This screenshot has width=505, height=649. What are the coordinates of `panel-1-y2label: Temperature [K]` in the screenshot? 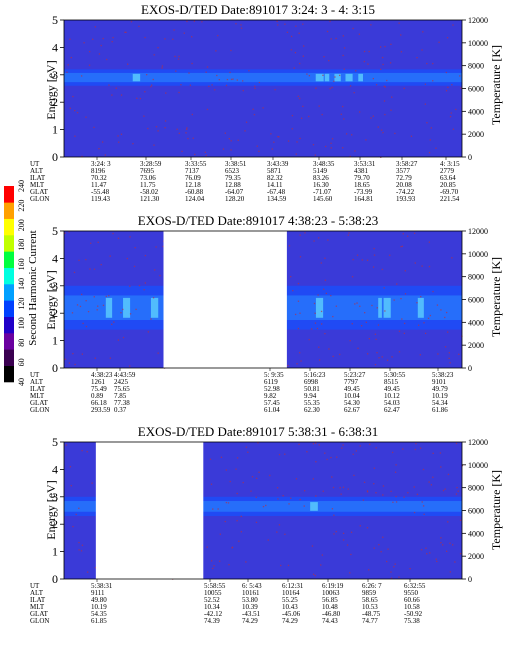 It's located at (496, 85).